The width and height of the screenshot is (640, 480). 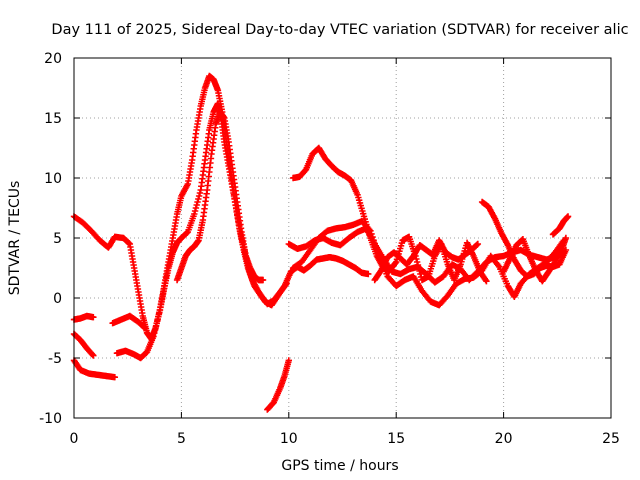 What do you see at coordinates (53, 179) in the screenshot?
I see `y-tick-label: 10` at bounding box center [53, 179].